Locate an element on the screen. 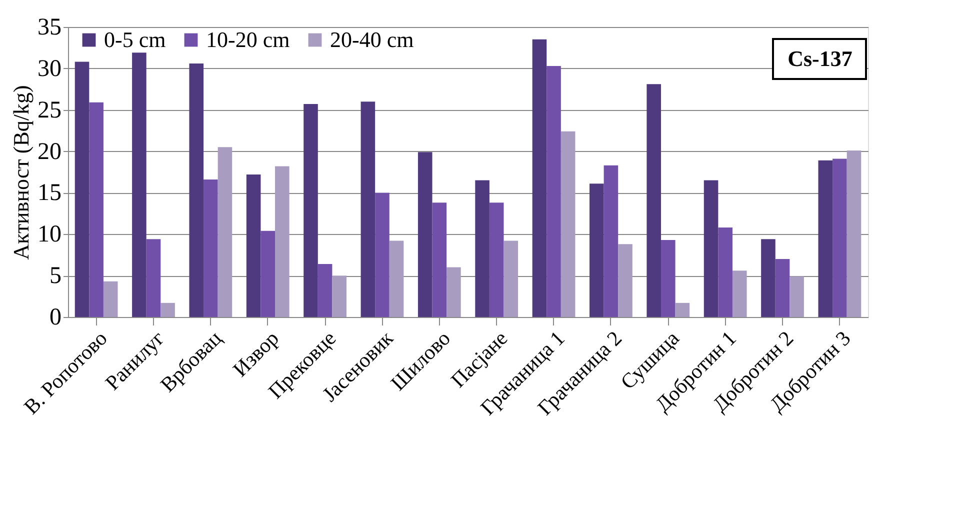 Image resolution: width=958 pixels, height=510 pixels. y-axis-title: Активност (Bq/kg) is located at coordinates (21, 172).